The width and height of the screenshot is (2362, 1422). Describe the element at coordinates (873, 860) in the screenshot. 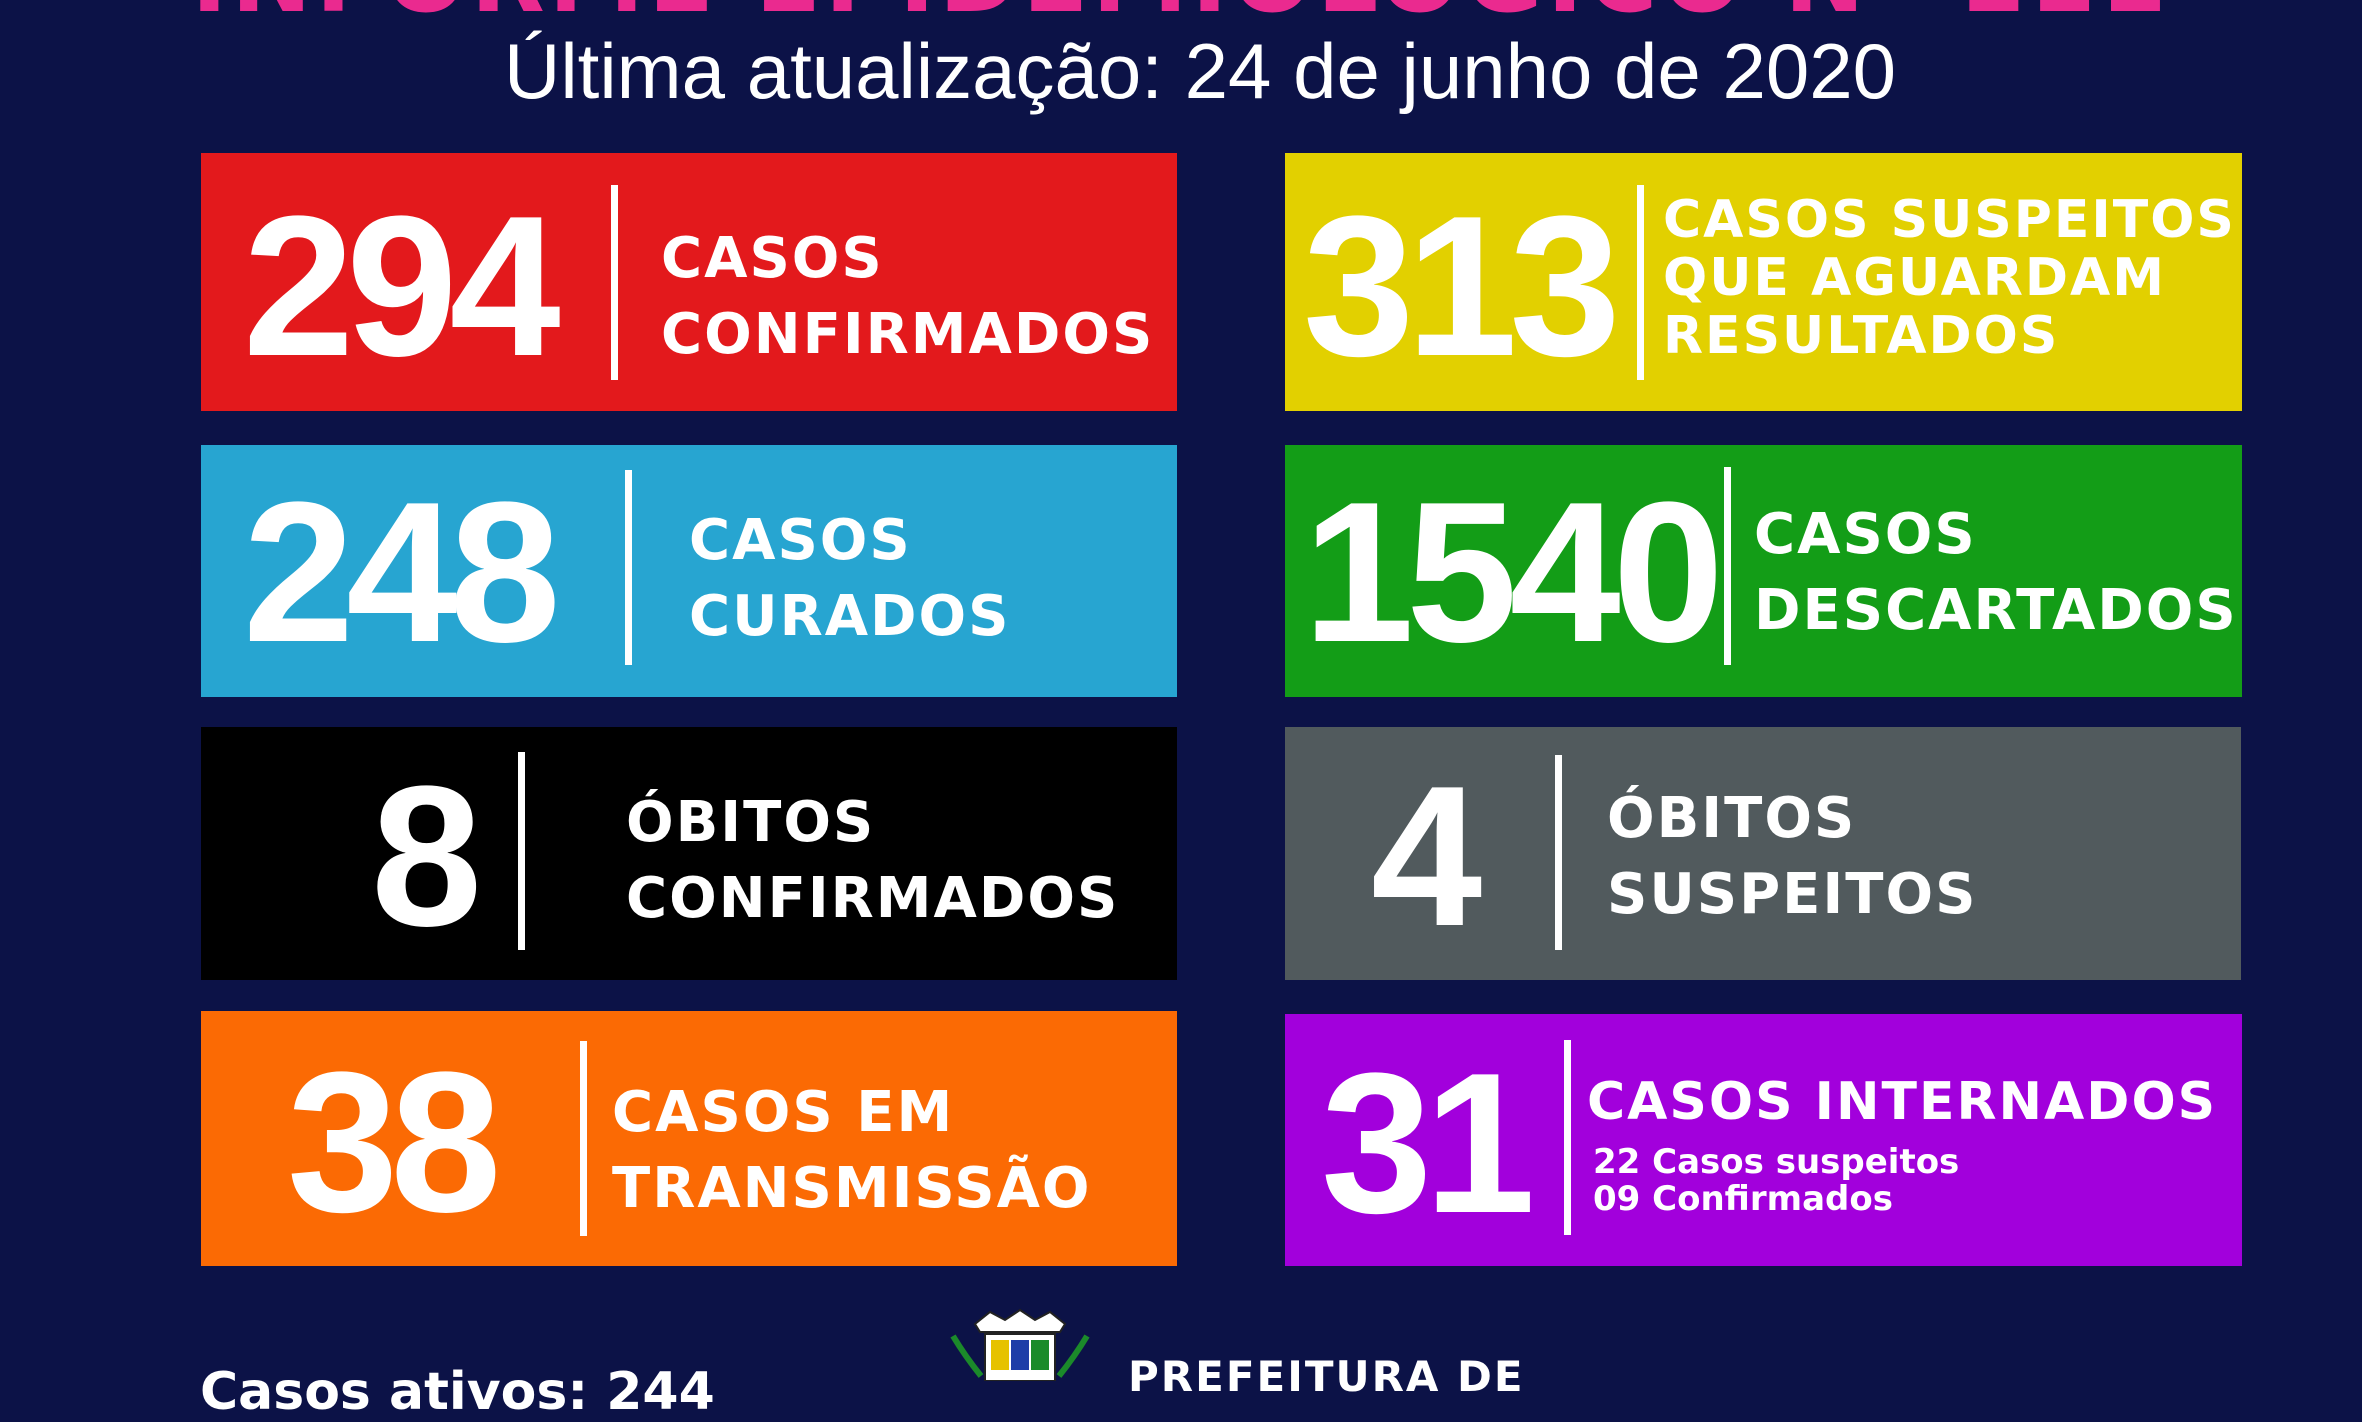

I see `confirmed-deaths-label: ÓBITOS CONFIRMADOS` at that location.